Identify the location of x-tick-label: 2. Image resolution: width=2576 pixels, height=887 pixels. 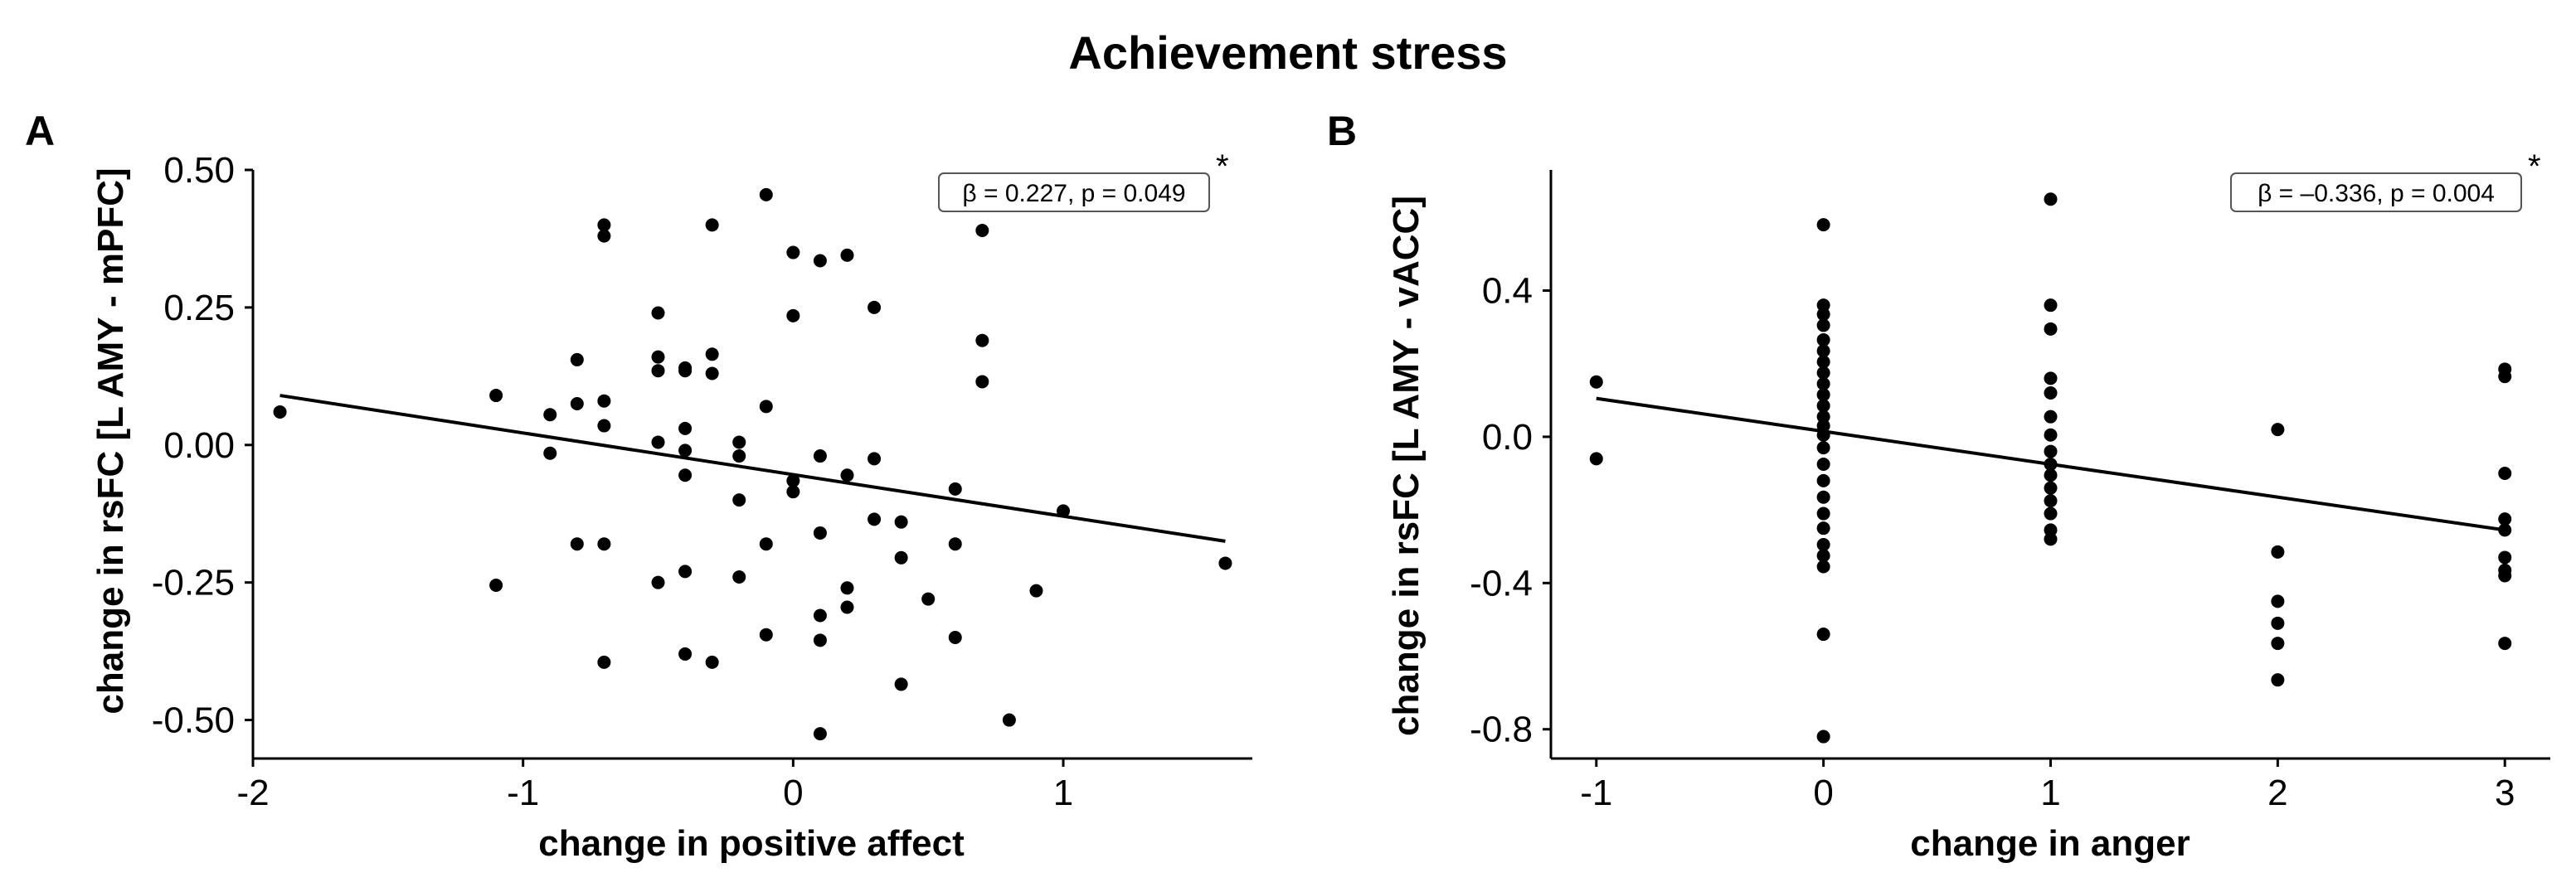
(2277, 793).